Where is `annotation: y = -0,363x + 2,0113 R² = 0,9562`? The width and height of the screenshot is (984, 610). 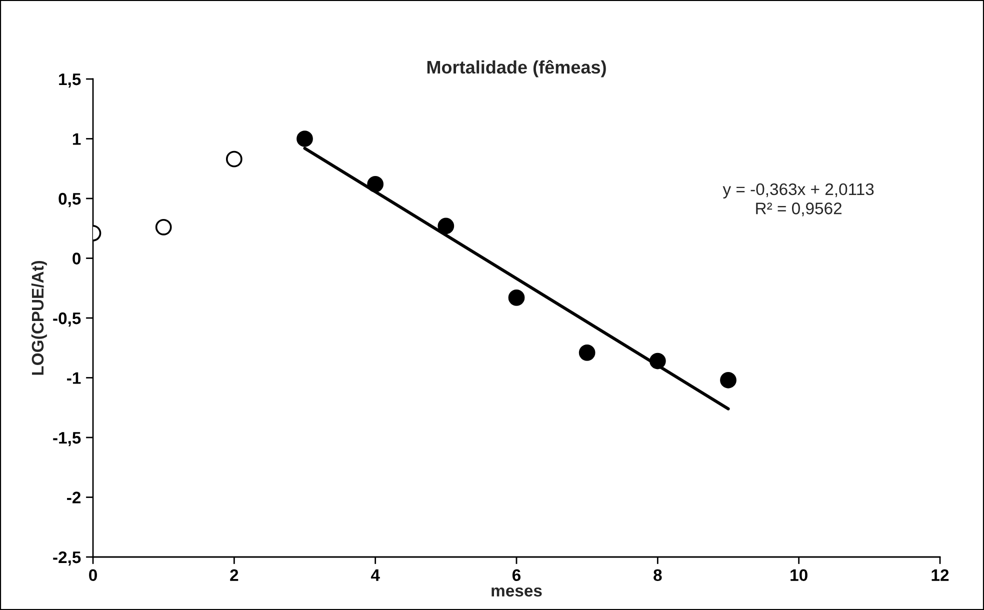
annotation: y = -0,363x + 2,0113 R² = 0,9562 is located at coordinates (798, 199).